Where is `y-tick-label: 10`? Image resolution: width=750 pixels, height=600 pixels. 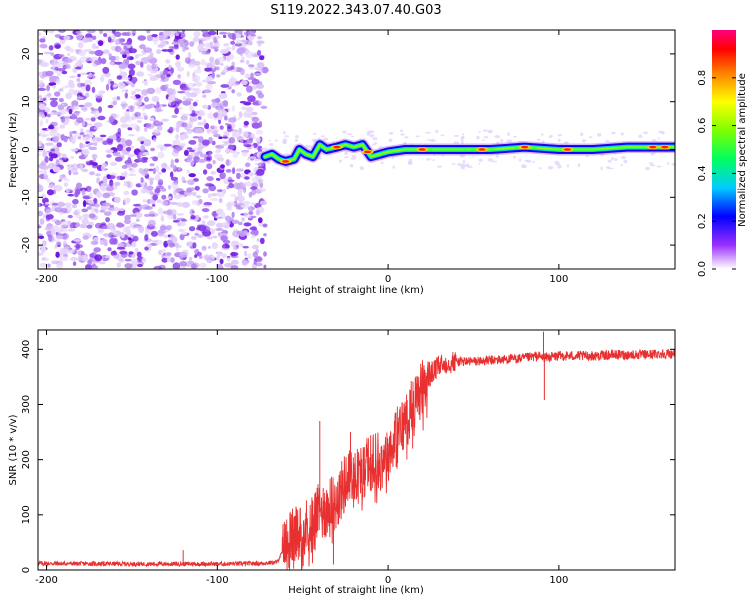 y-tick-label: 10 is located at coordinates (26, 101).